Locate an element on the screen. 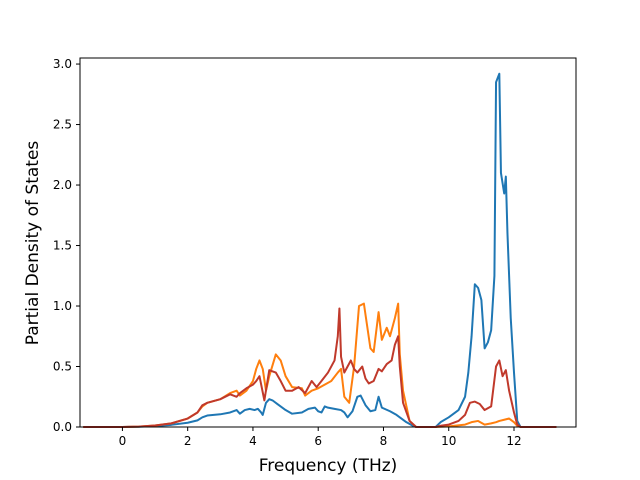 This screenshot has width=640, height=480. y-tick-label: 0.0 is located at coordinates (62, 427).